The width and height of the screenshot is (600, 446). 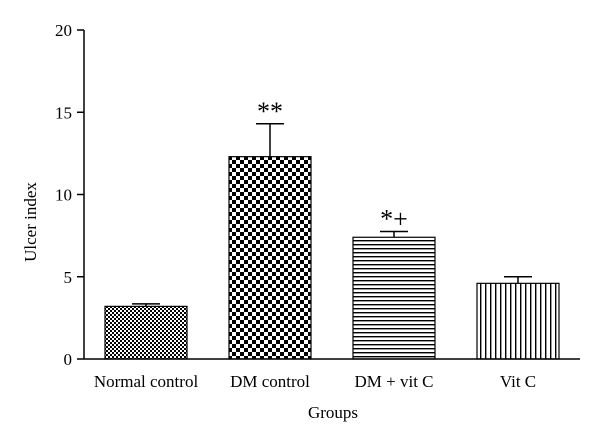 I want to click on x-tick-label: DM + vit C, so click(x=393, y=381).